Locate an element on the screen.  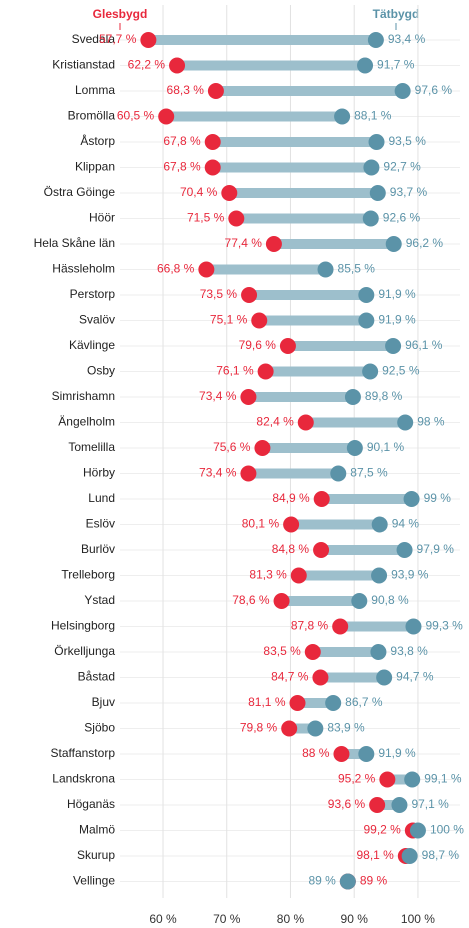
value-label: 93,9 % is located at coordinates (410, 575).